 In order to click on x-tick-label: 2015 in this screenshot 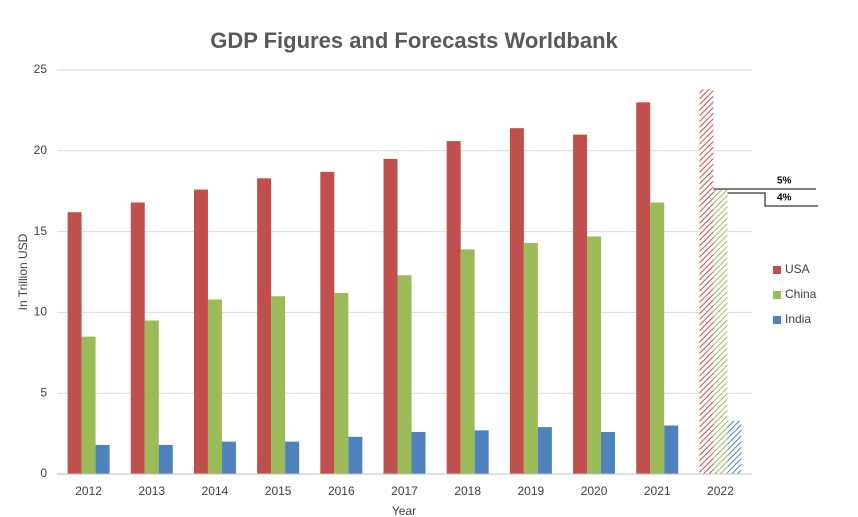, I will do `click(278, 491)`.